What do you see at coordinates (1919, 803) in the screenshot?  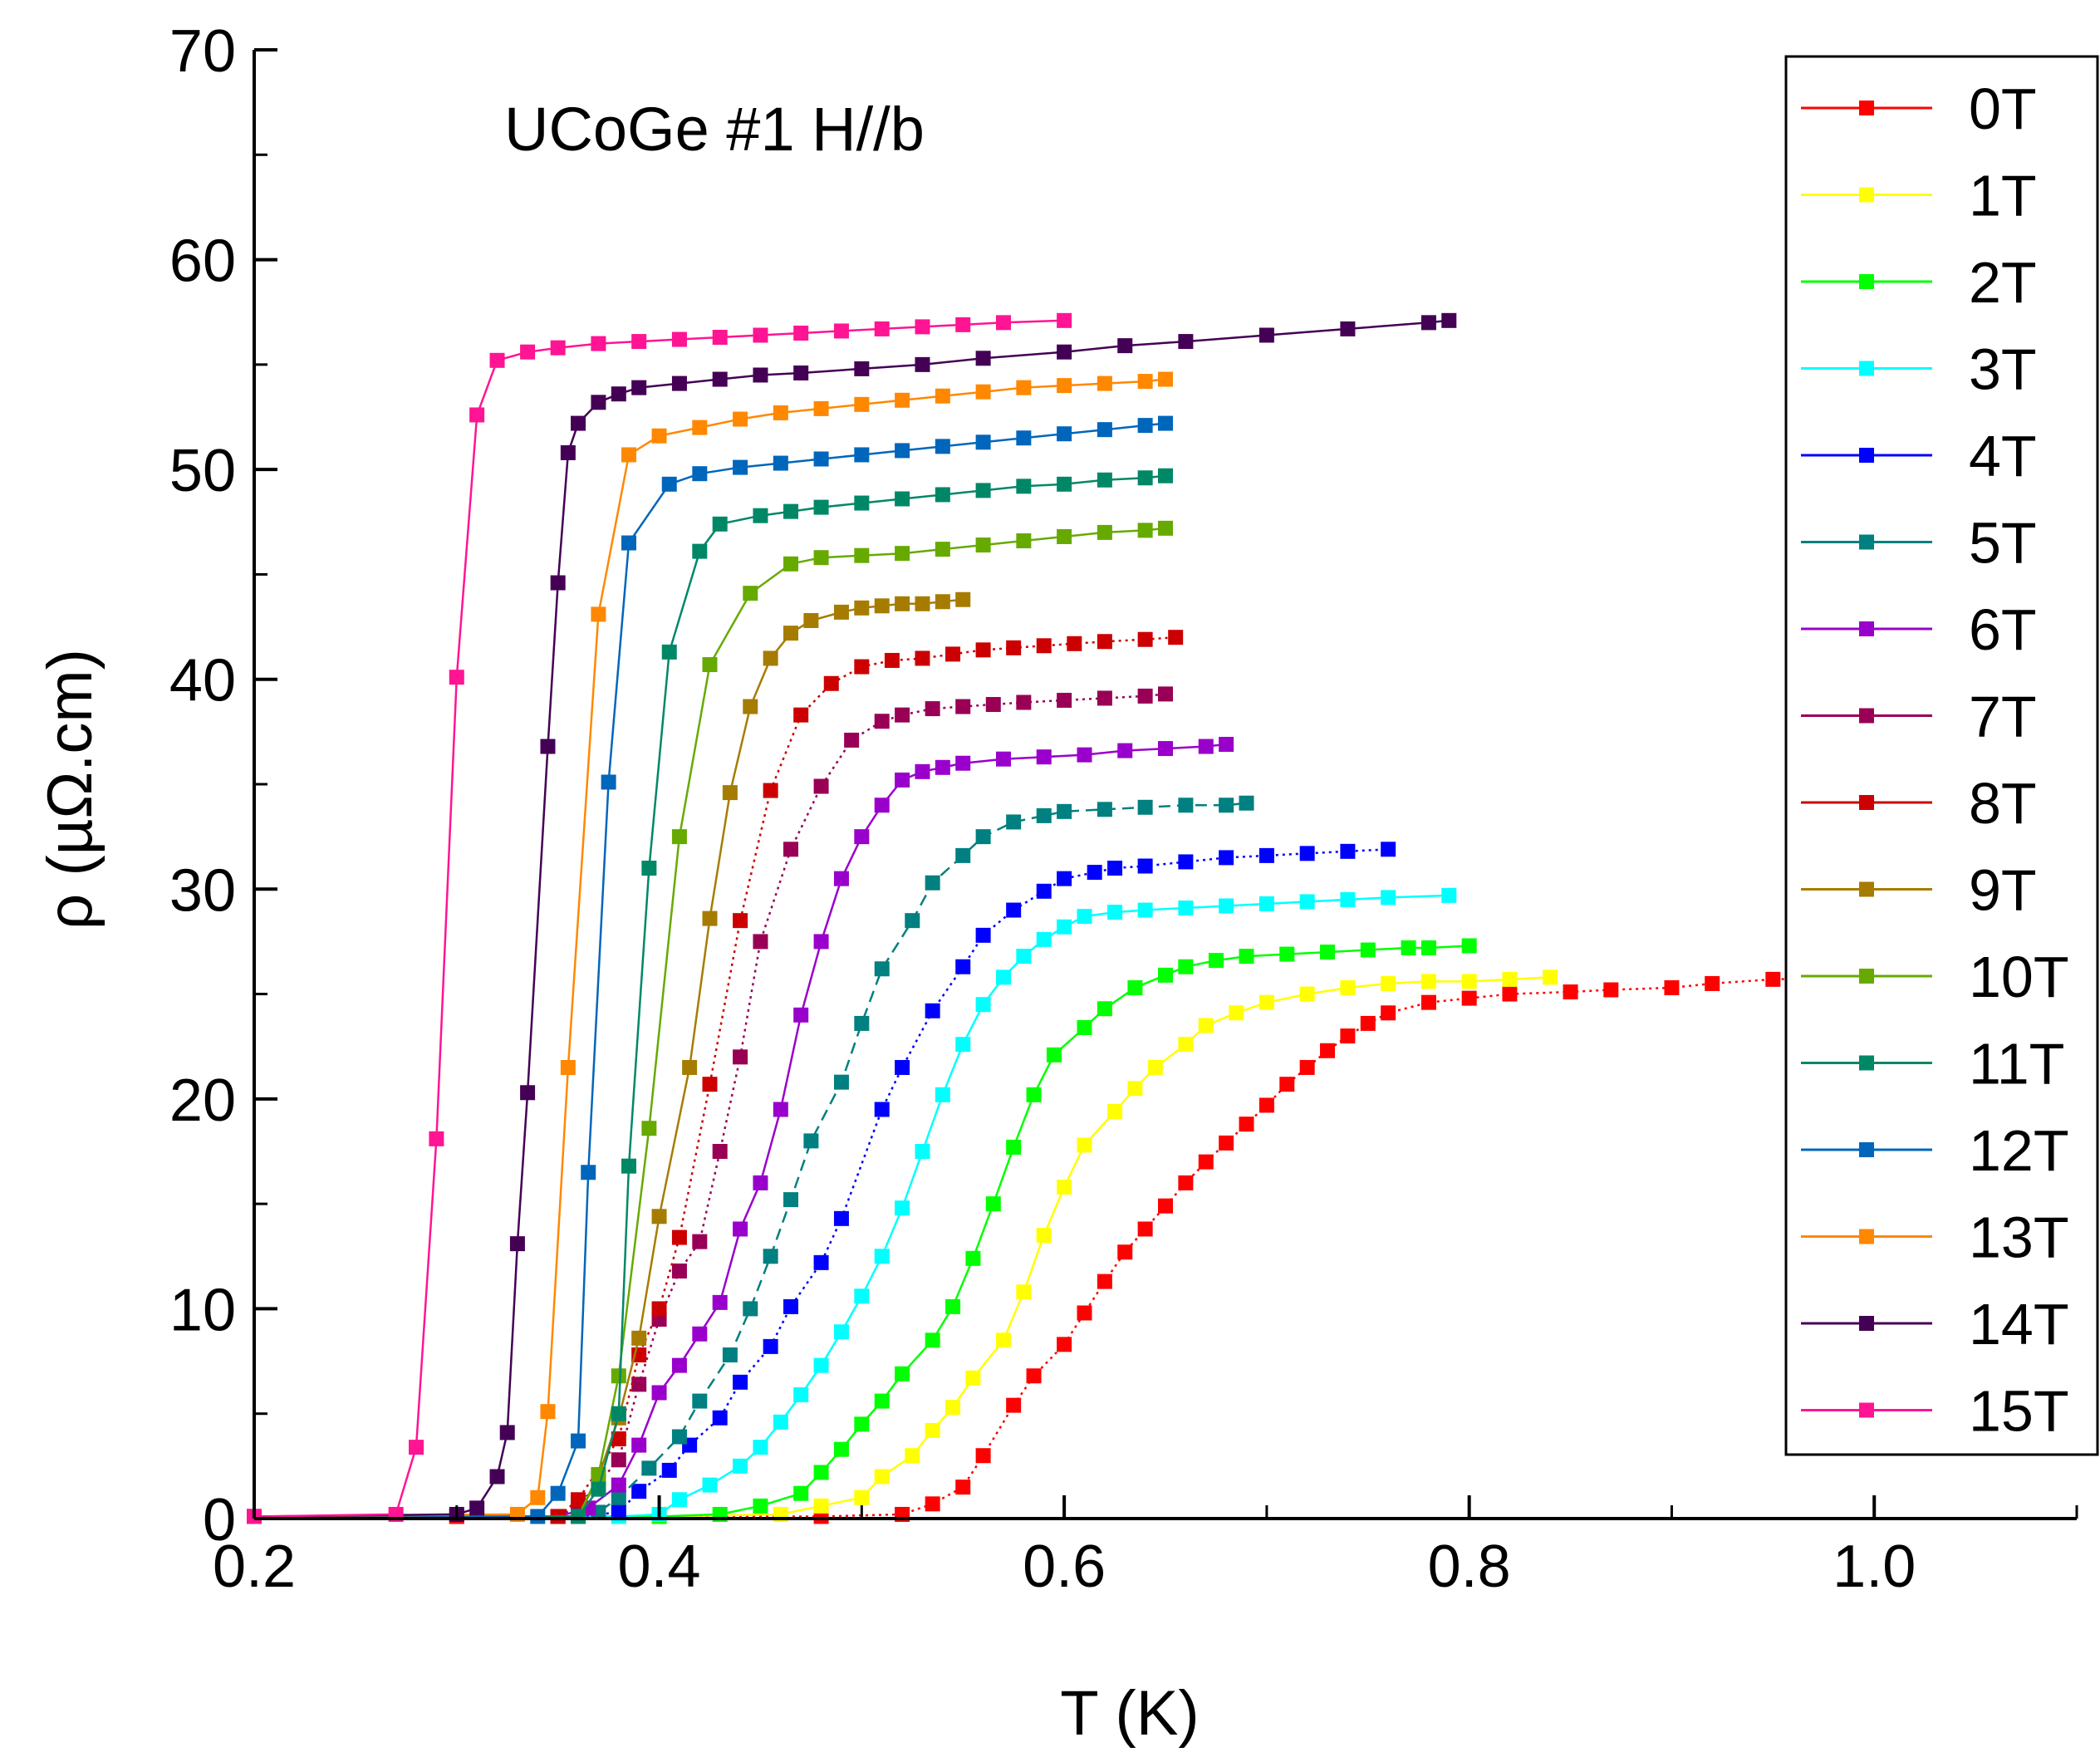 I see `legend-item-8T: 8T` at bounding box center [1919, 803].